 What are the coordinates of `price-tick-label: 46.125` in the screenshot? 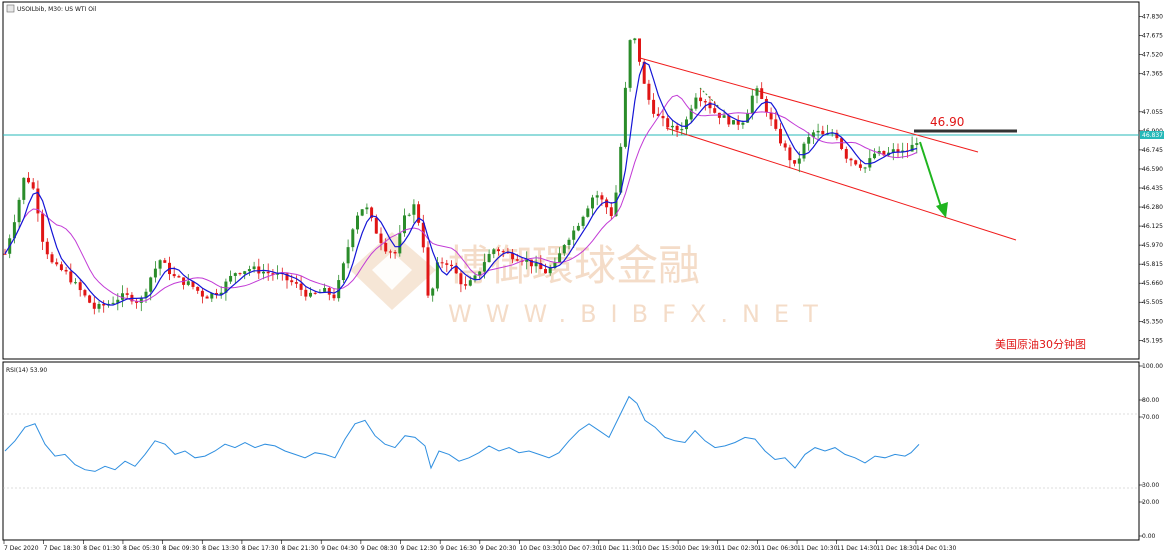 It's located at (1152, 226).